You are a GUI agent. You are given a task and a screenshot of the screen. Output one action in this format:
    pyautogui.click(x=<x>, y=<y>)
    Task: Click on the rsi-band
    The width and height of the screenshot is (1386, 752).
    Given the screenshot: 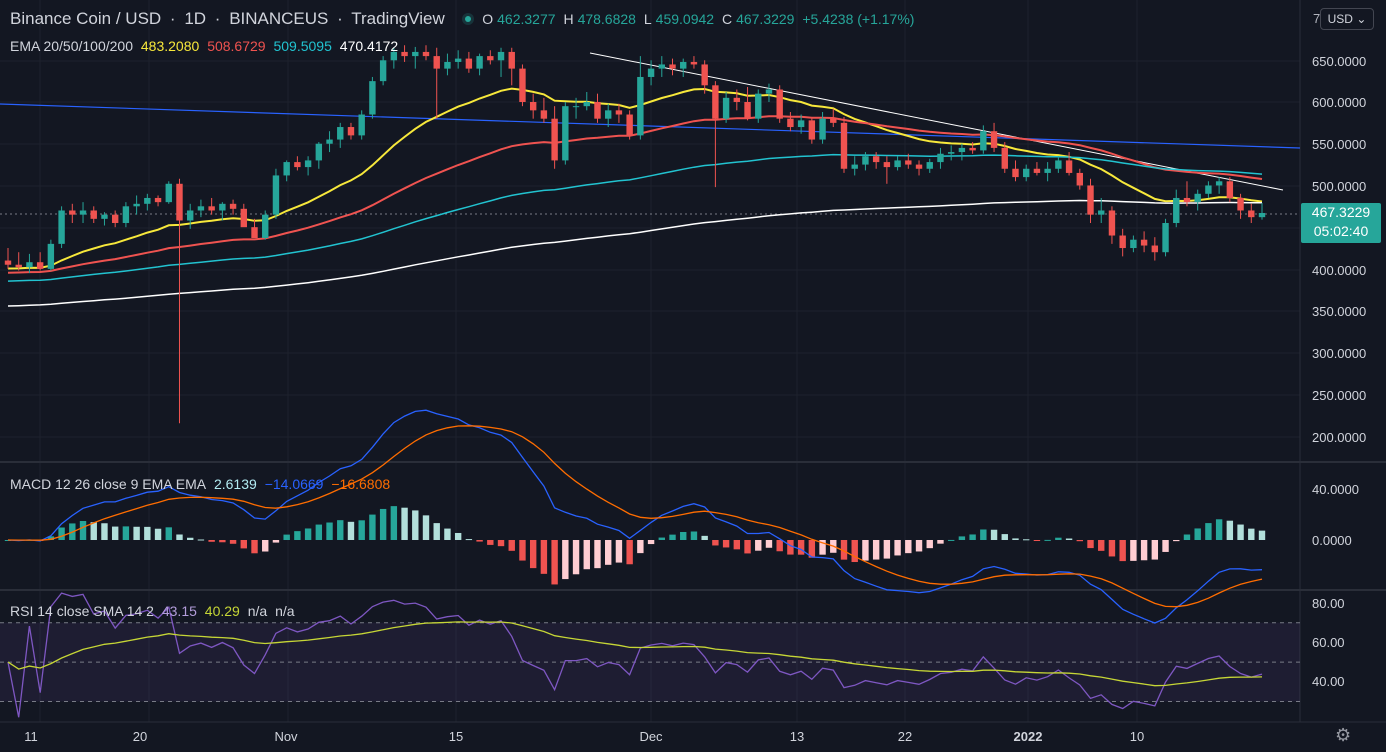 What is the action you would take?
    pyautogui.click(x=650, y=662)
    